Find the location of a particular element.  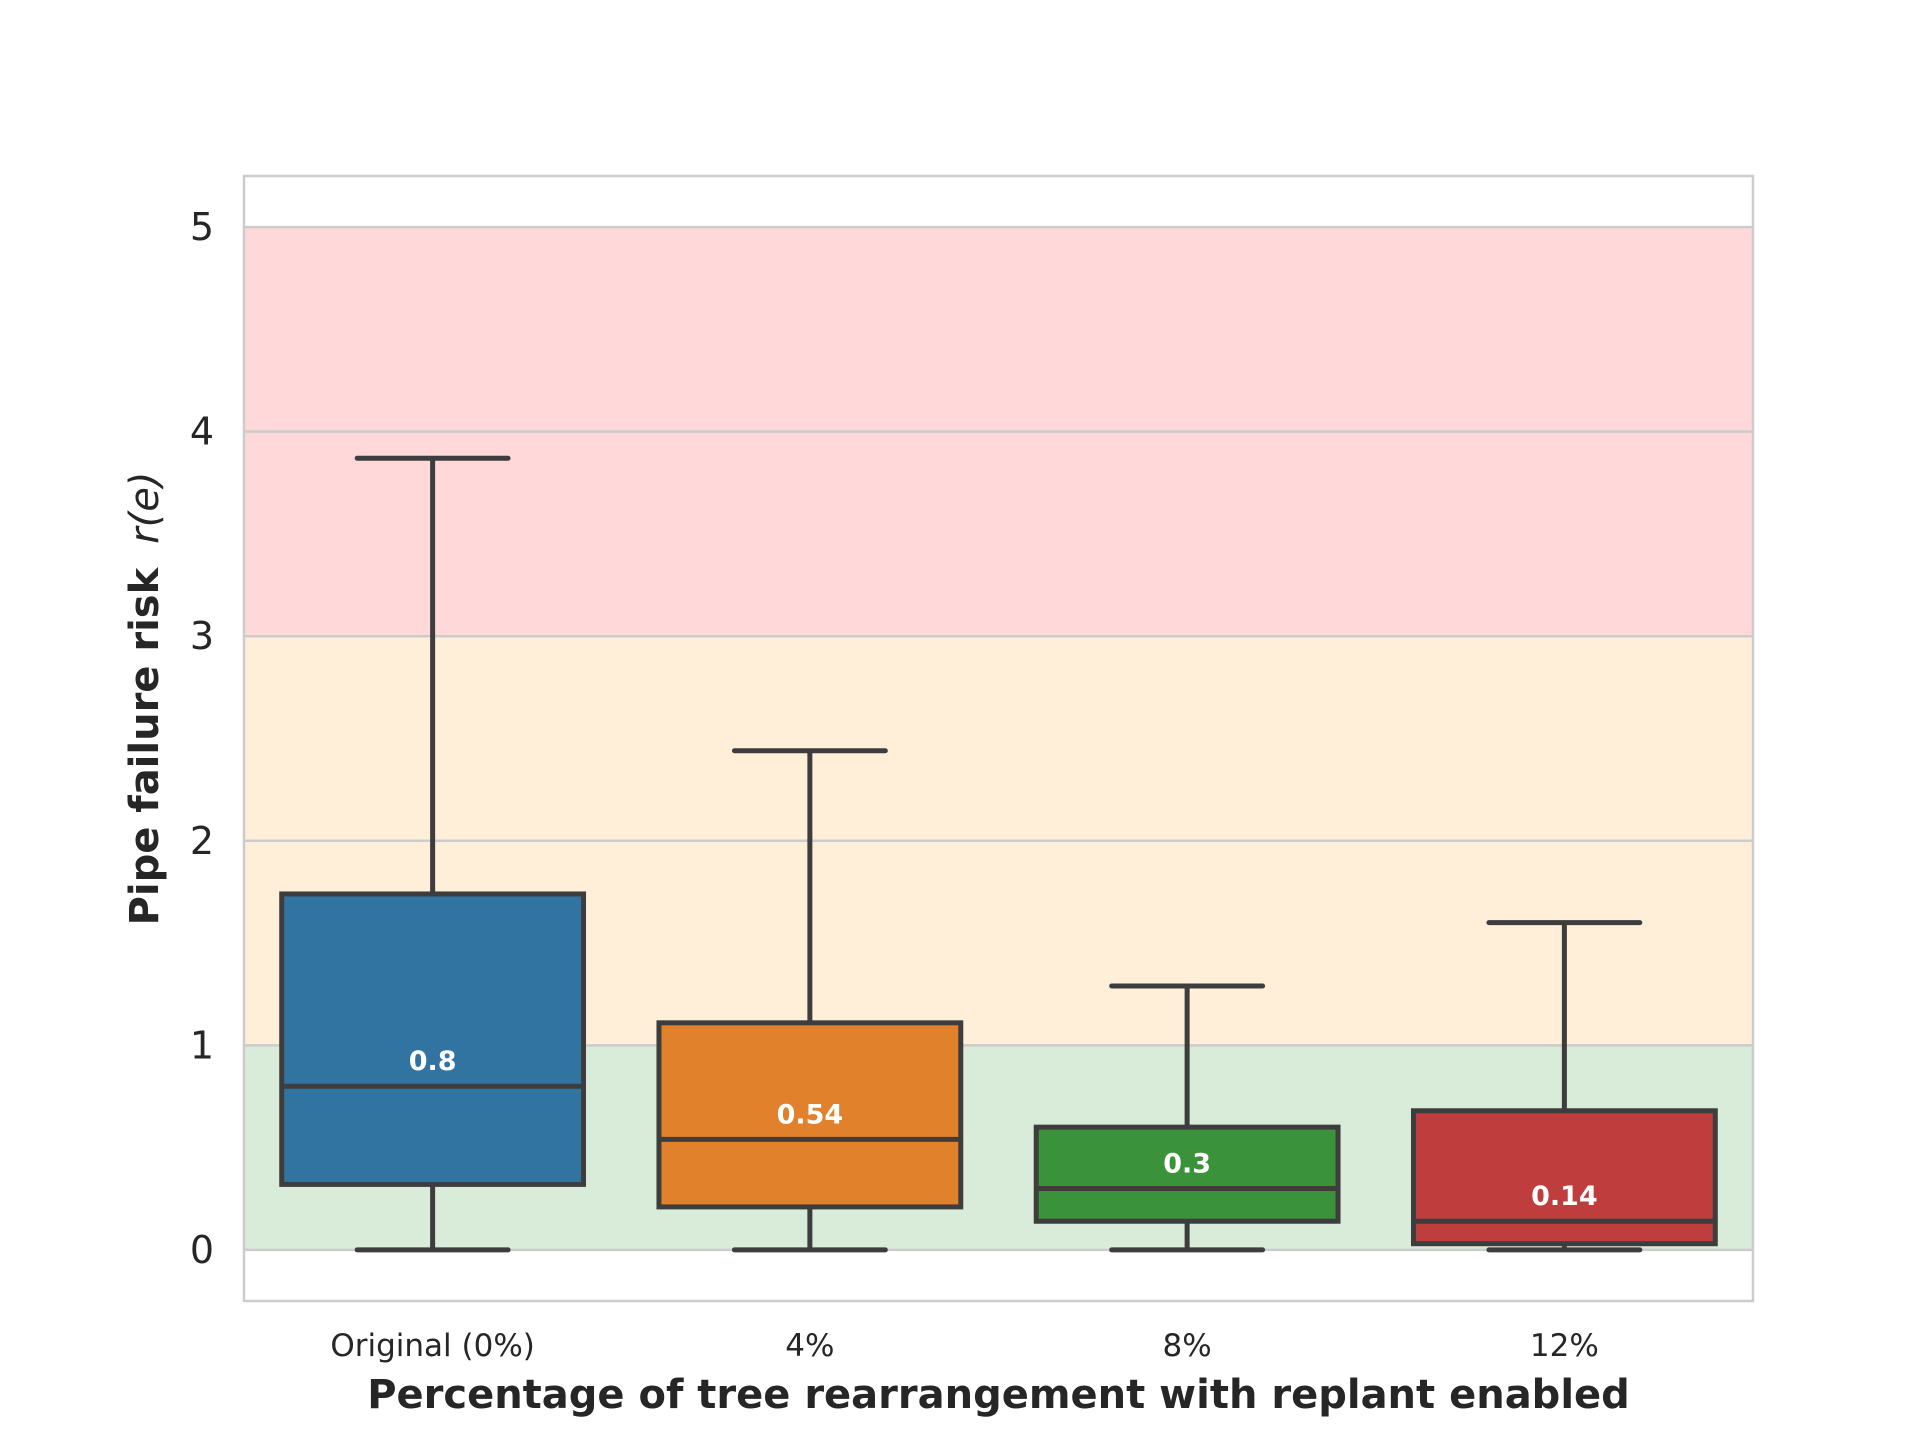

y-tick-label: 3 is located at coordinates (202, 636).